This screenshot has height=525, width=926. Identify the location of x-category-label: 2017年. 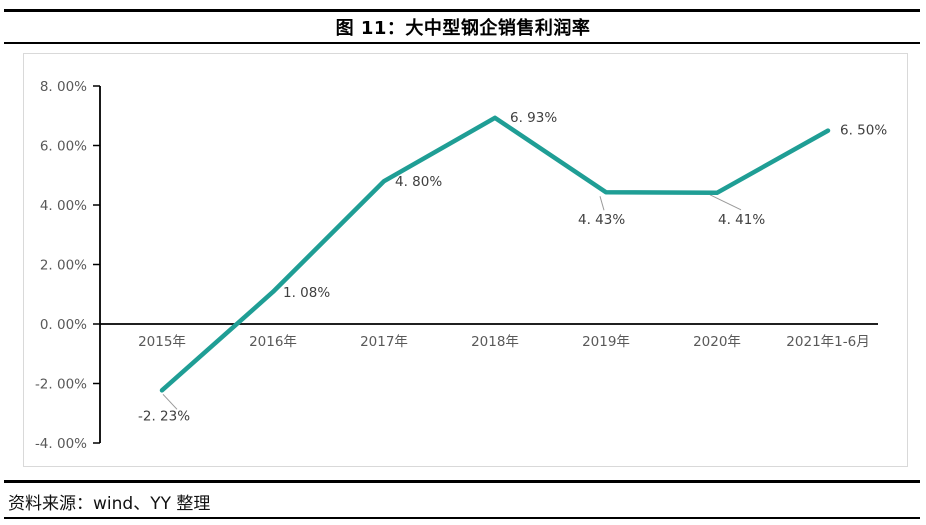
(384, 342).